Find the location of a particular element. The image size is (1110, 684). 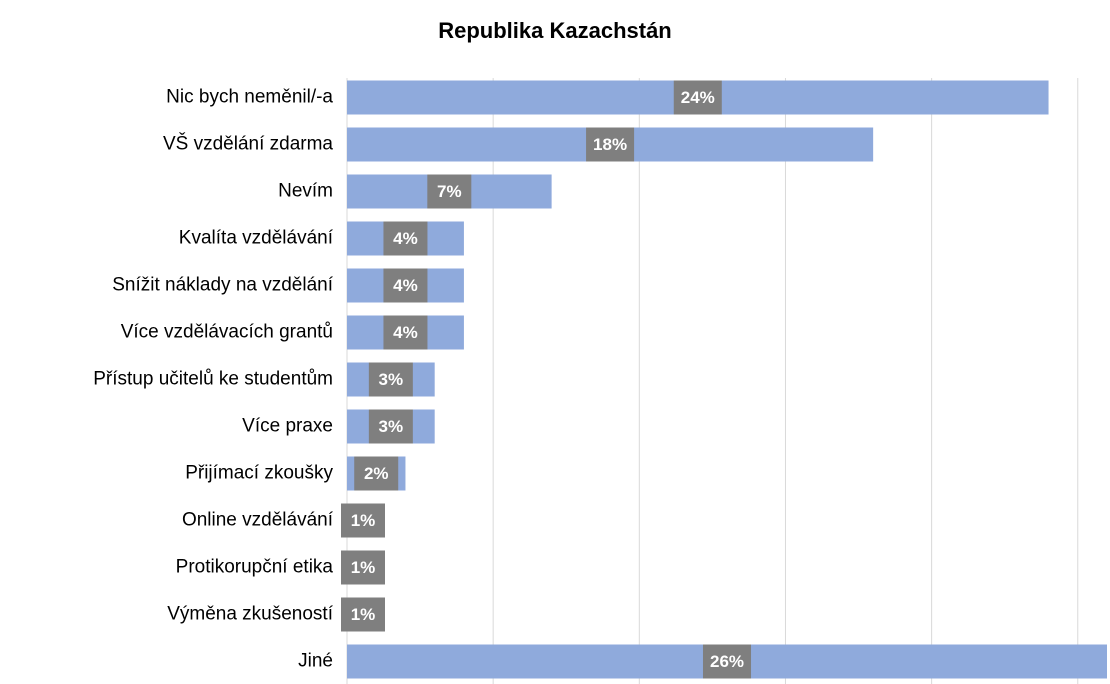

y-tick-label: Přijímací zkoušky is located at coordinates (259, 473).